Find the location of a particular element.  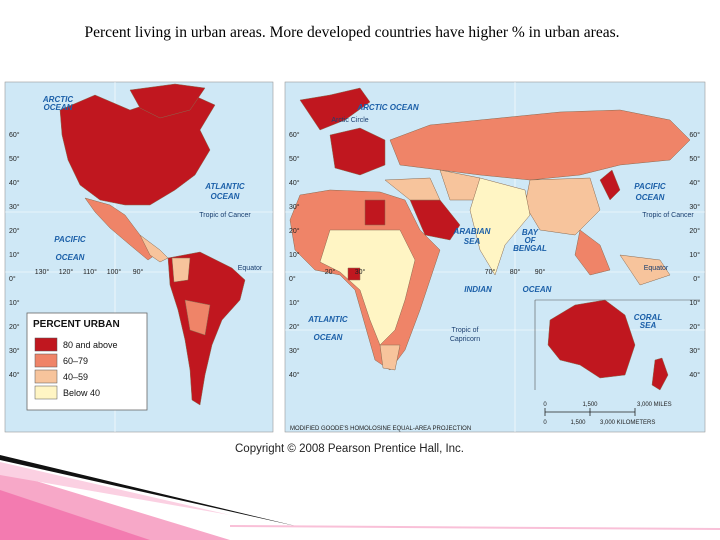

legend-item: 40–59 is located at coordinates (75, 377).